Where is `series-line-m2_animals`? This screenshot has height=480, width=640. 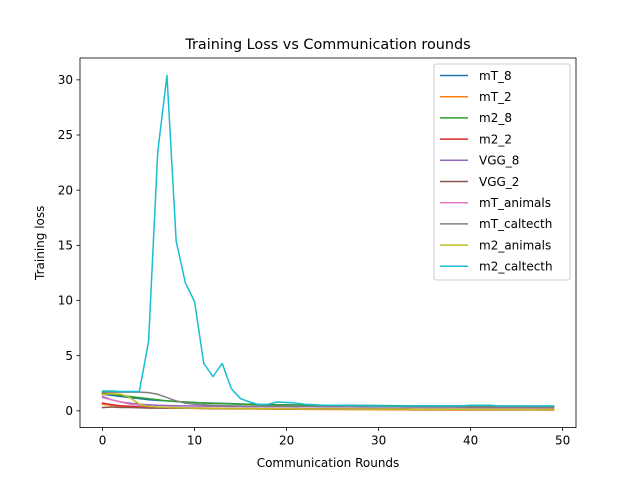 series-line-m2_animals is located at coordinates (328, 401).